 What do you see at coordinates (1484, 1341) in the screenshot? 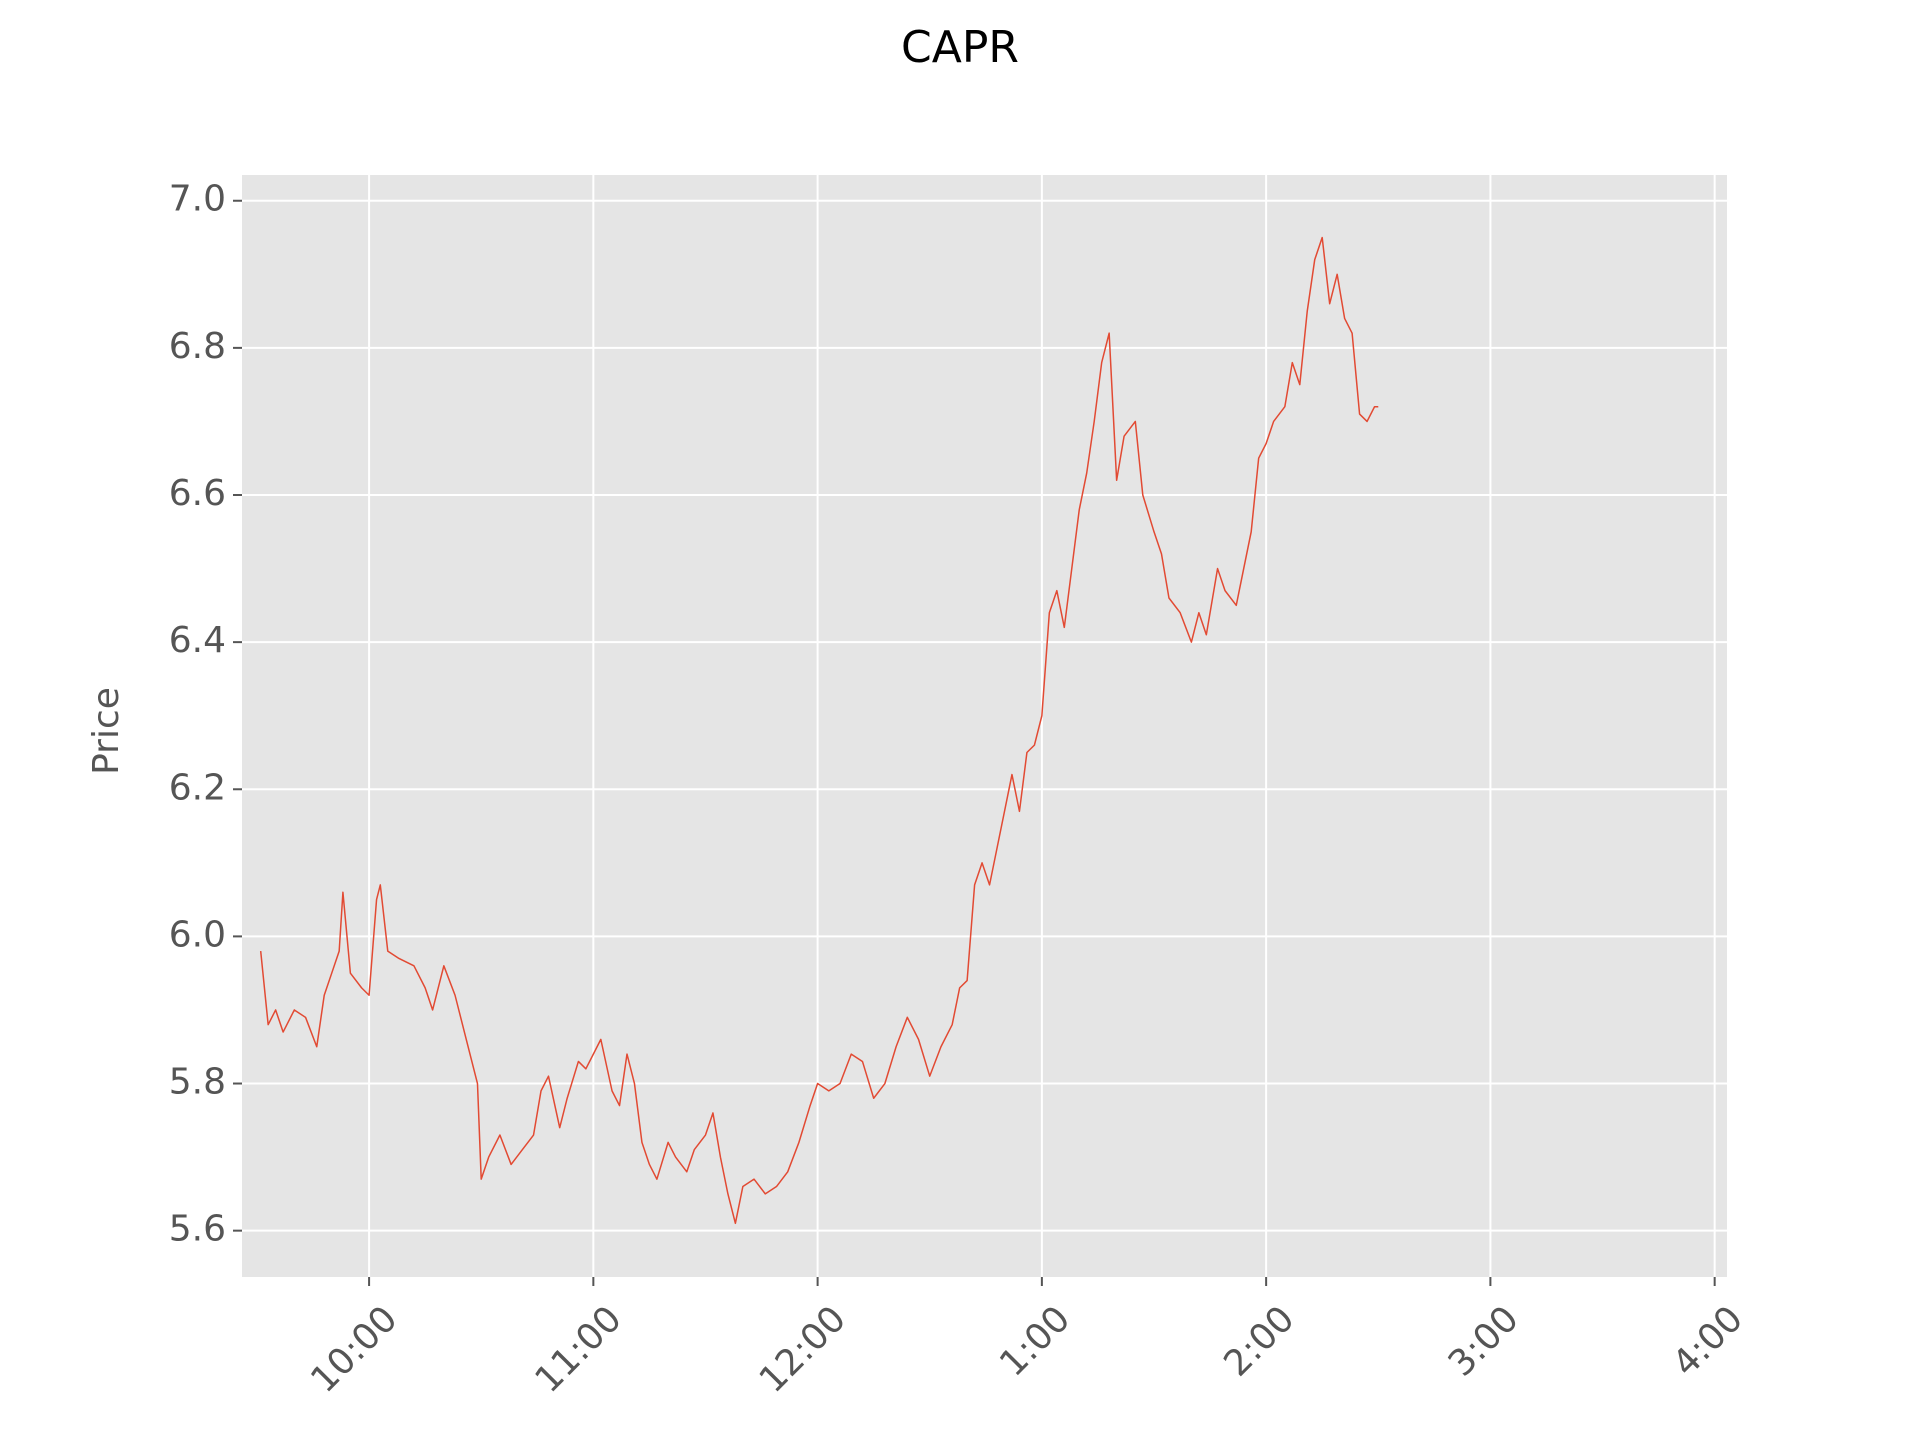
I see `x-tick-label: 3:00` at bounding box center [1484, 1341].